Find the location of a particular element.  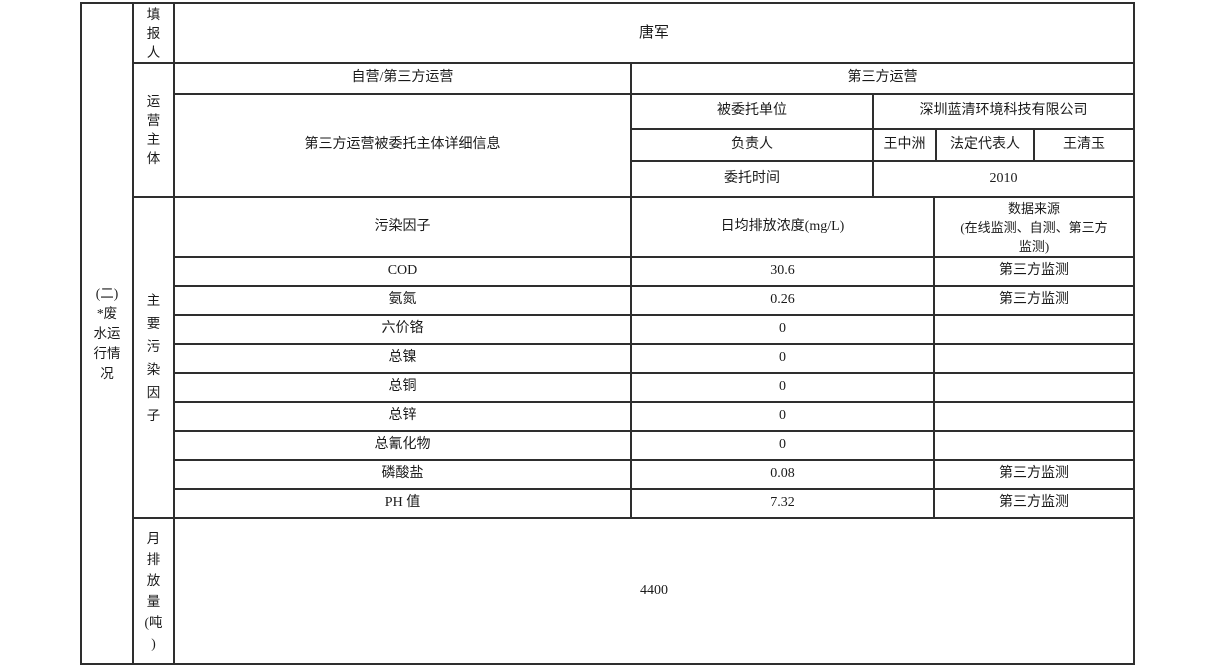

entrust-time-value: 2010 is located at coordinates (1004, 180).